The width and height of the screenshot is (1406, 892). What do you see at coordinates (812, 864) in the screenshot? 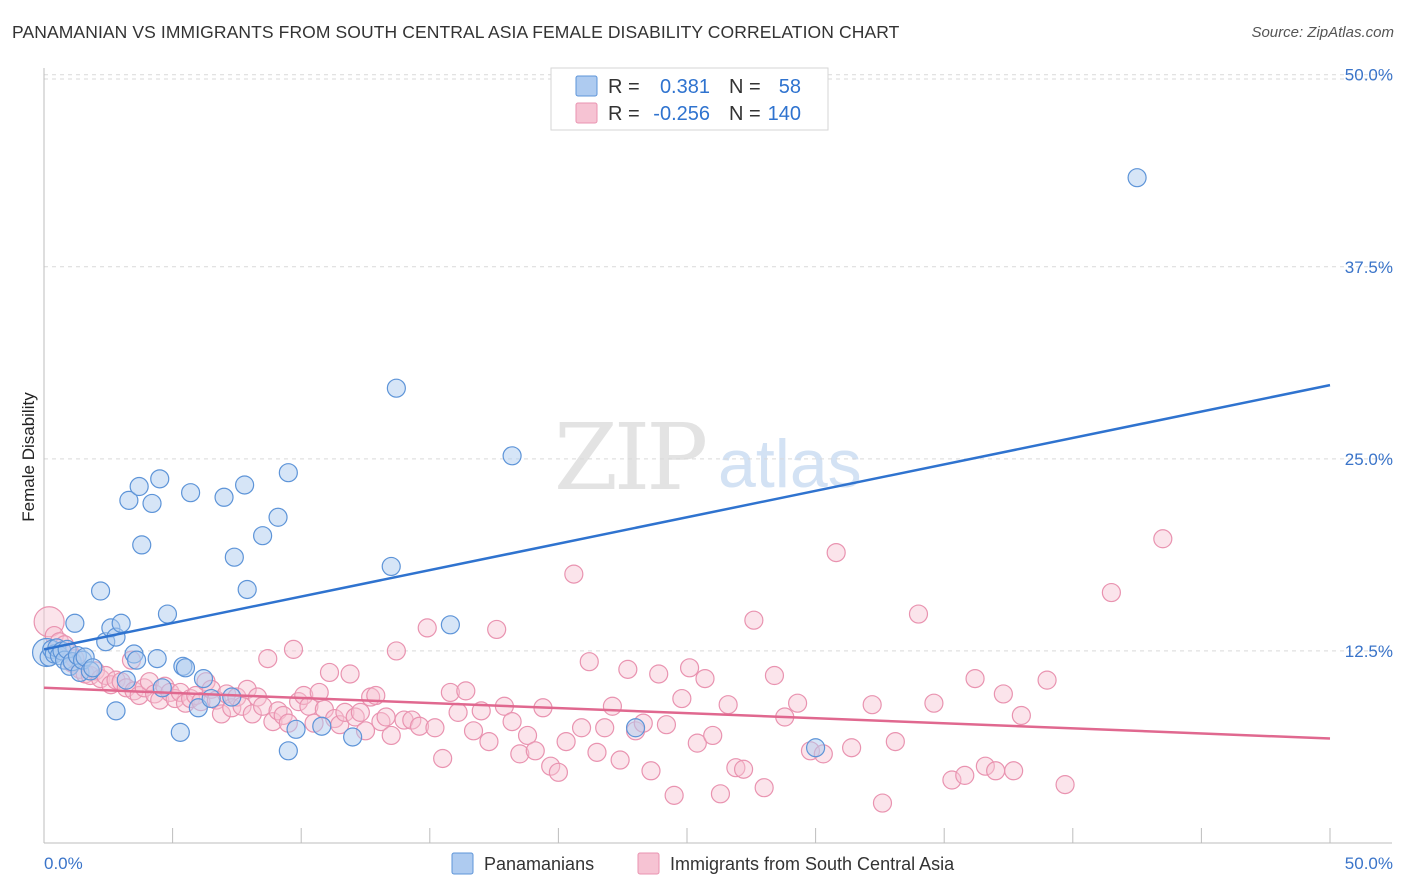
I see `legend-label-immigrants: Immigrants from South Central Asia` at bounding box center [812, 864].